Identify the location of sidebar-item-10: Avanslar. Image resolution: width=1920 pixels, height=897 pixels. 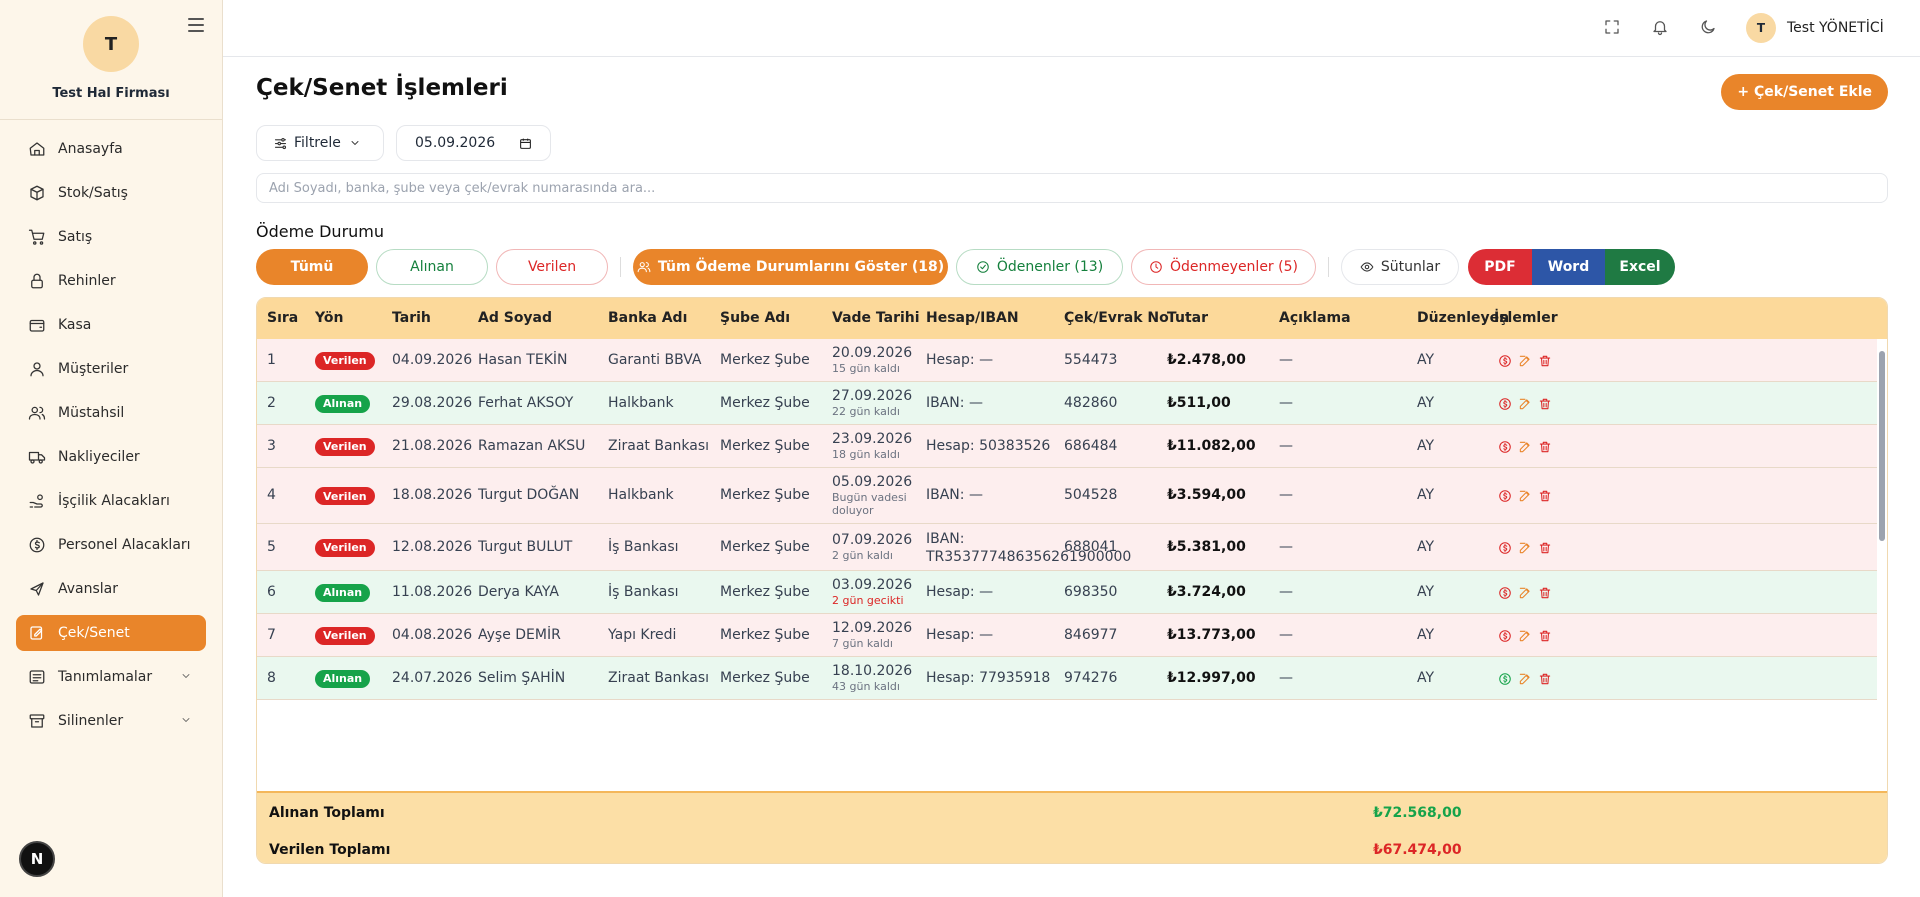
(111, 589).